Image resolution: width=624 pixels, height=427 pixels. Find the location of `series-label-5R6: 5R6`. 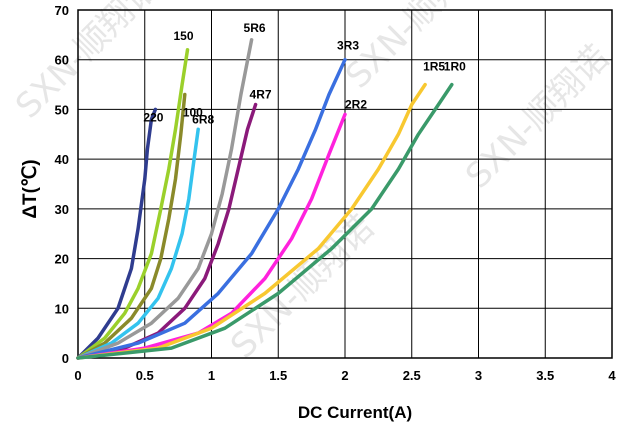

series-label-5R6: 5R6 is located at coordinates (255, 28).